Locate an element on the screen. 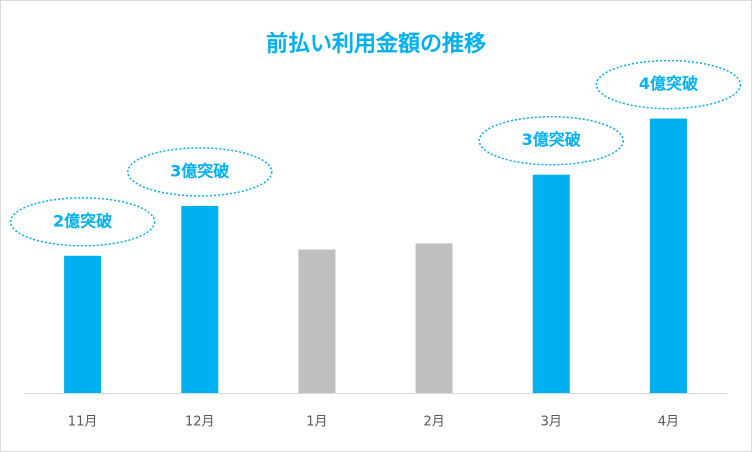 Image resolution: width=752 pixels, height=452 pixels. chart-title: 前払い利用金額の推移 is located at coordinates (376, 44).